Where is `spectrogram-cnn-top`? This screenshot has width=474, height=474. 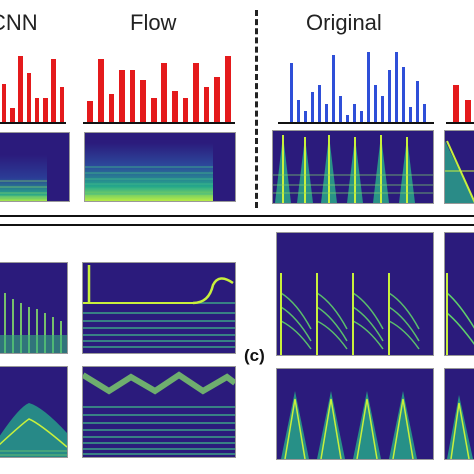
spectrogram-cnn-top is located at coordinates (35, 167).